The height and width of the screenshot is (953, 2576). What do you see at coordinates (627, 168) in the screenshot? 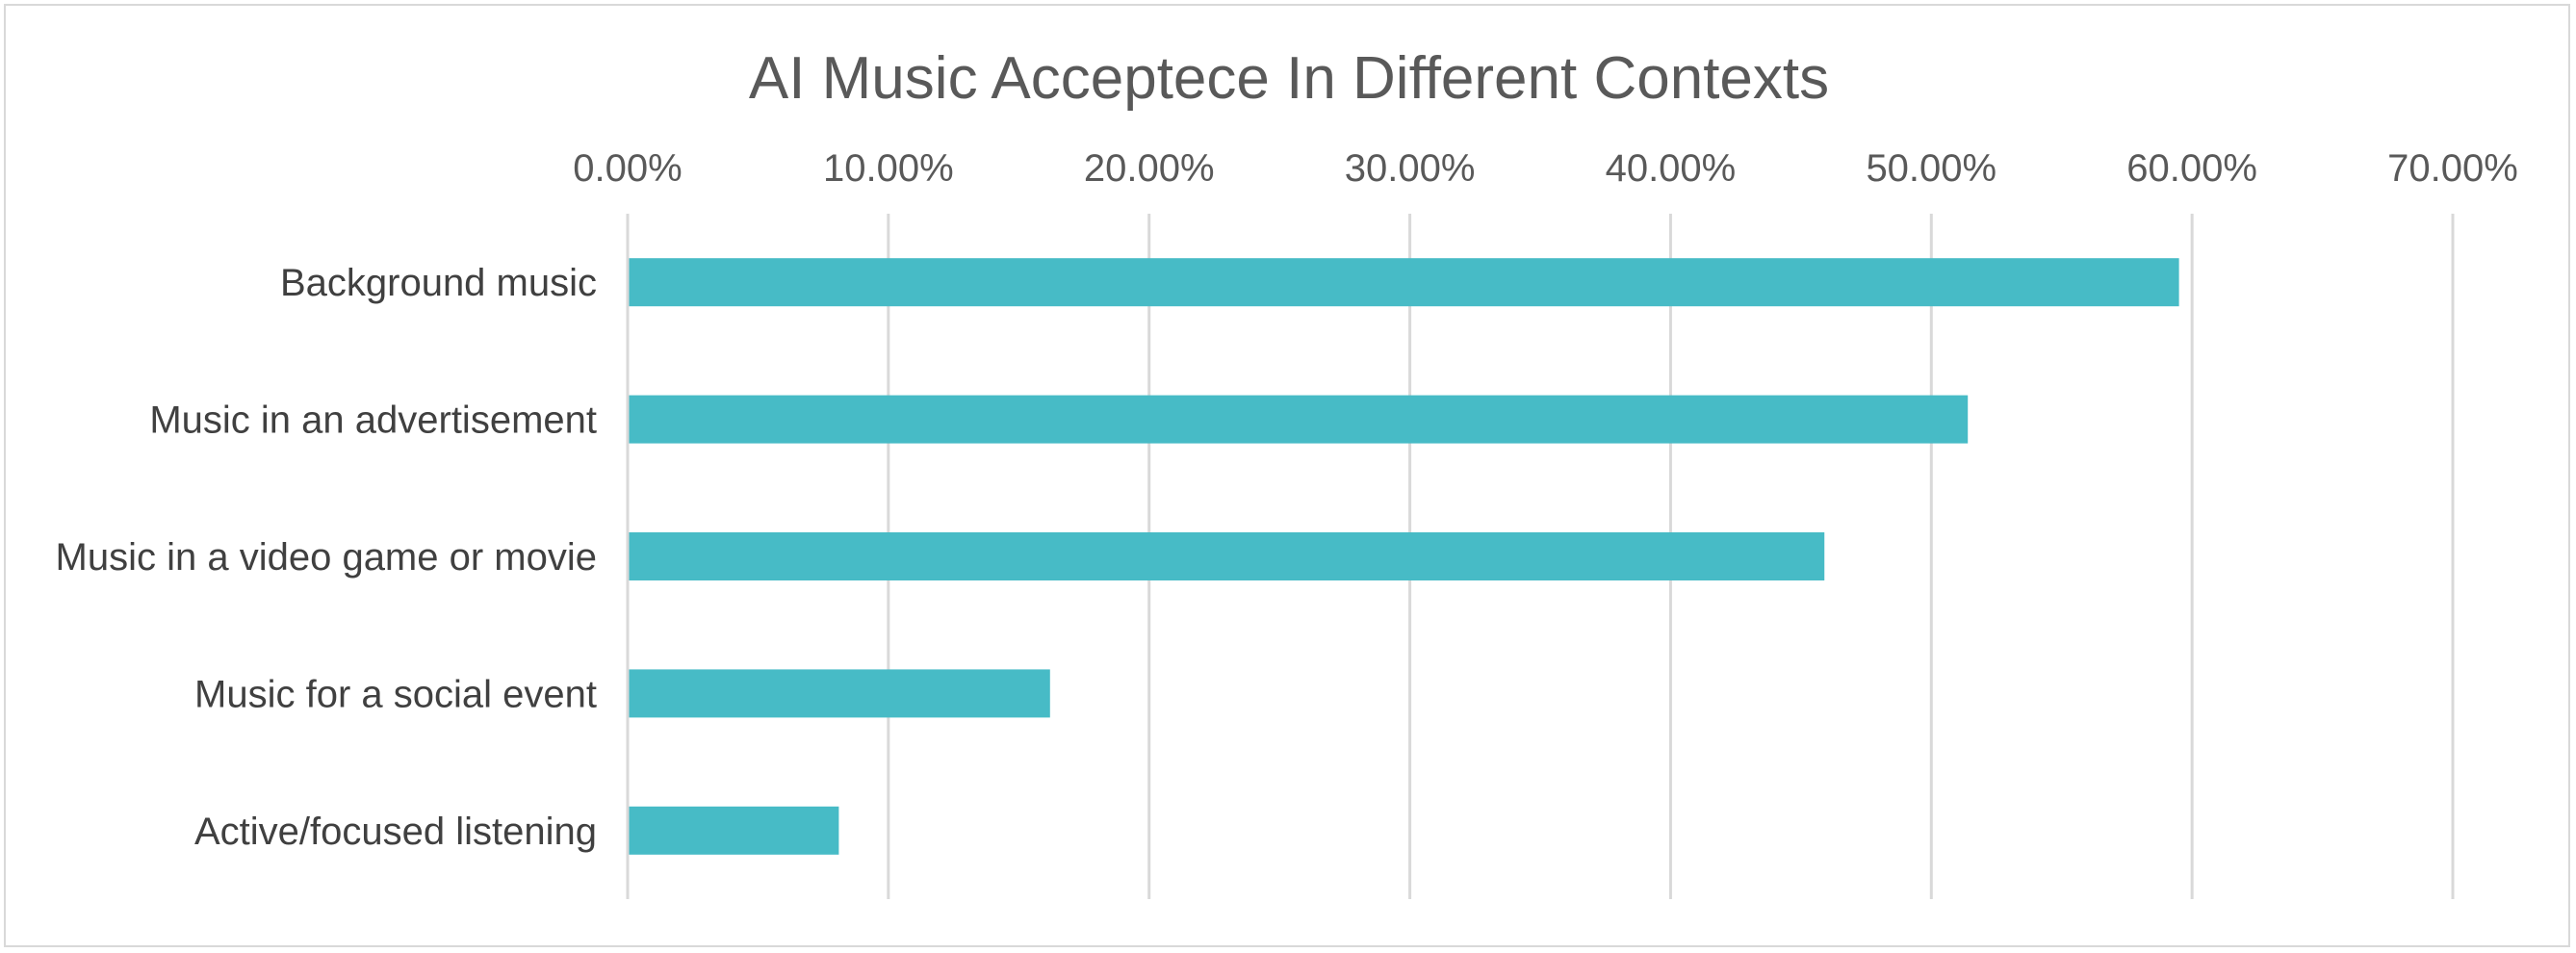
I see `x-tick-label: 0.00%` at bounding box center [627, 168].